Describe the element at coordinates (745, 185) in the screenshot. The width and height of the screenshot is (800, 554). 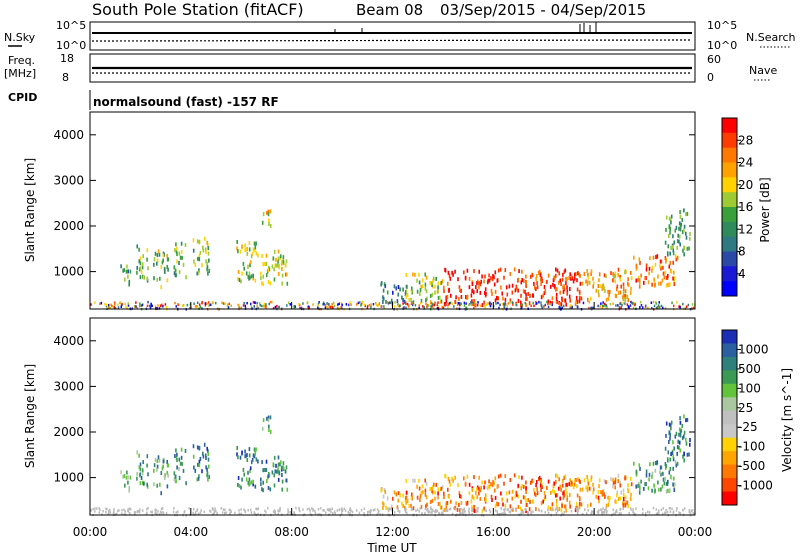
I see `colorbar-tick-label: 20` at that location.